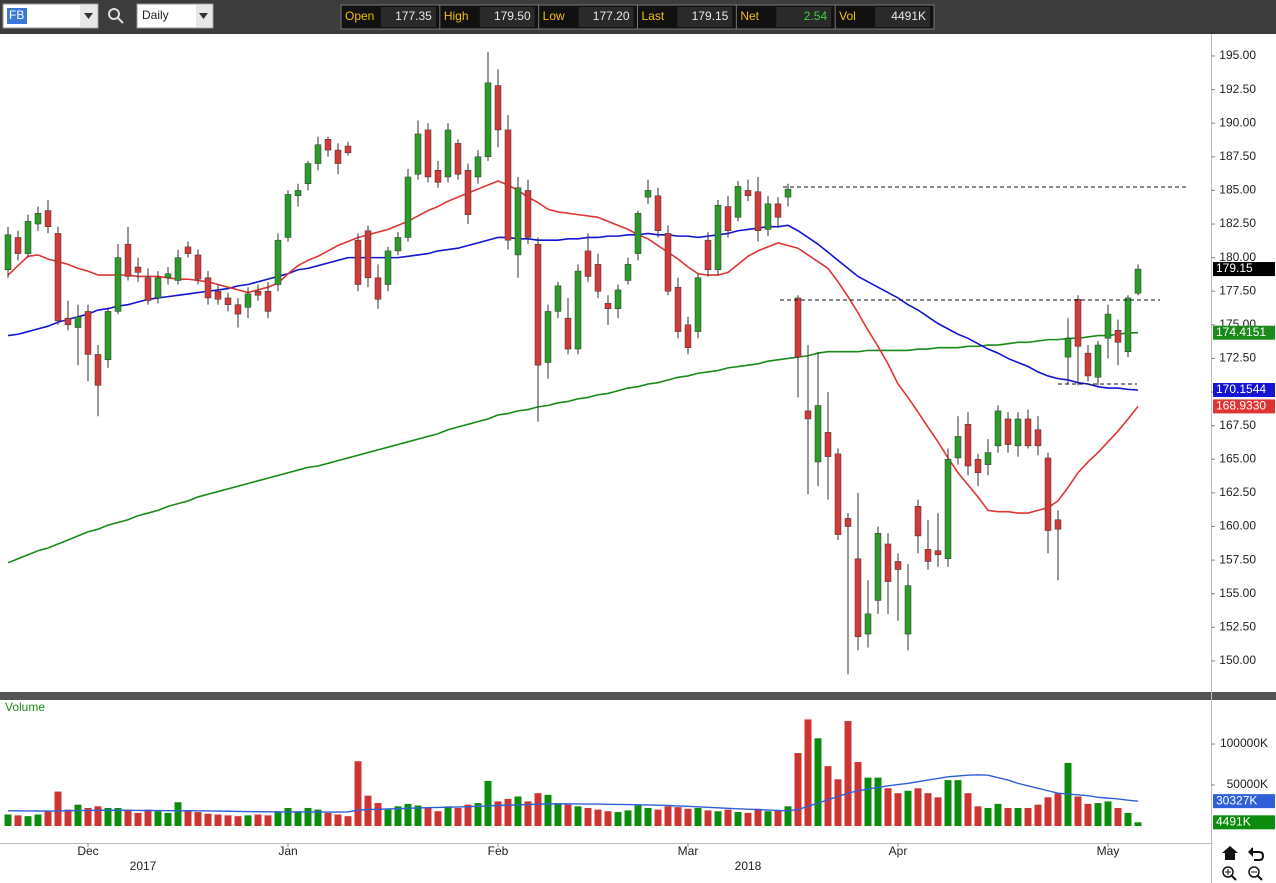 The image size is (1276, 883). What do you see at coordinates (1237, 559) in the screenshot?
I see `y-tick-label: 157.50` at bounding box center [1237, 559].